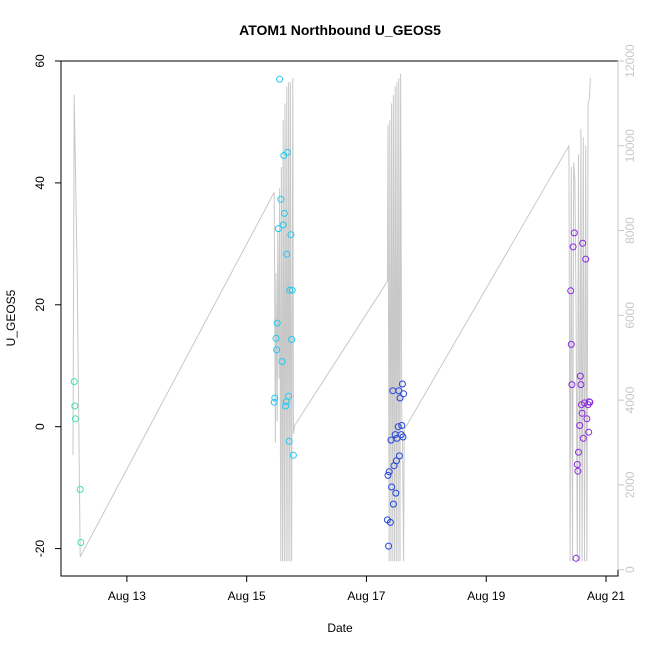  What do you see at coordinates (630, 315) in the screenshot?
I see `y2-tick-label: 6000` at bounding box center [630, 315].